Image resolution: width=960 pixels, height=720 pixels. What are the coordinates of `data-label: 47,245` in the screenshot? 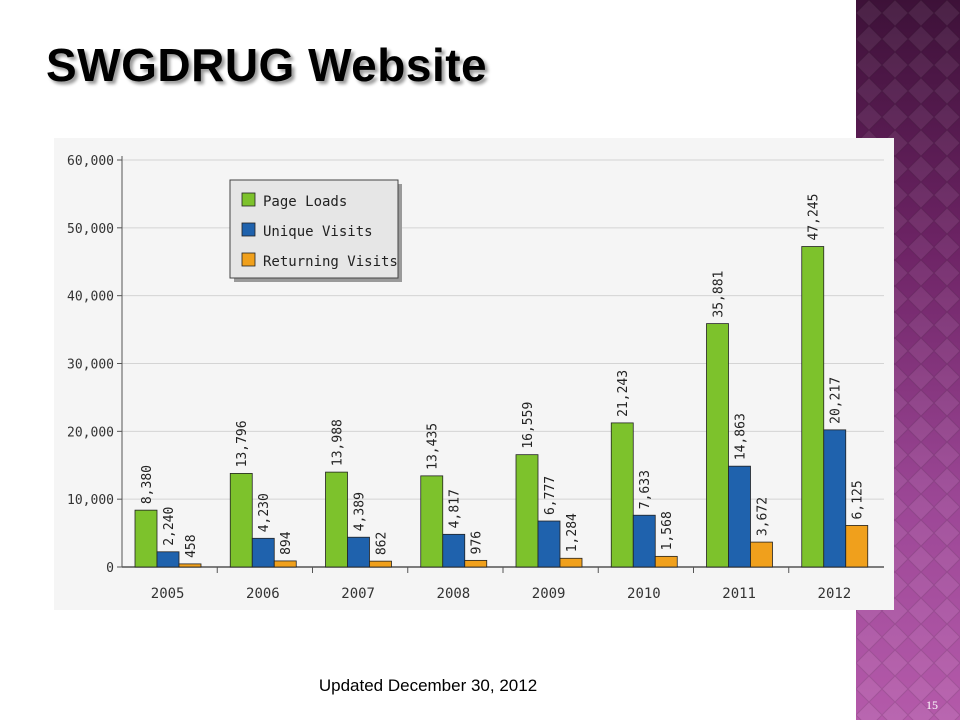 It's located at (814, 217).